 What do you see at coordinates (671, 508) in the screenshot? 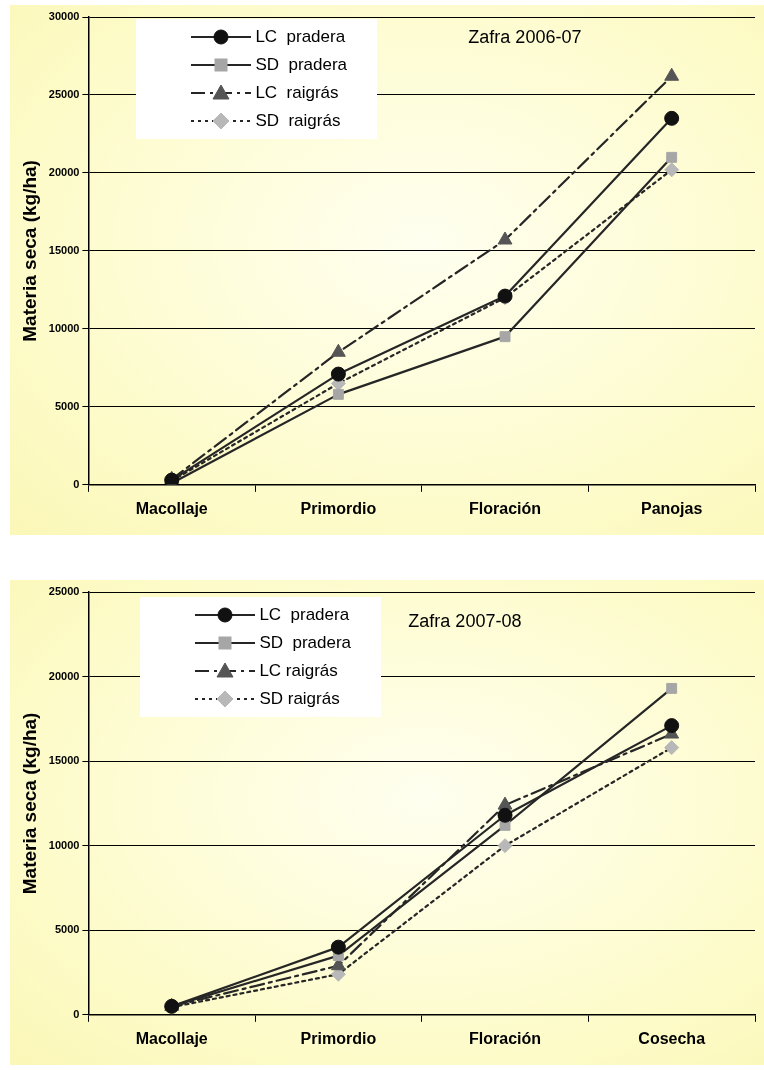
I see `x-tick-label: Panojas` at bounding box center [671, 508].